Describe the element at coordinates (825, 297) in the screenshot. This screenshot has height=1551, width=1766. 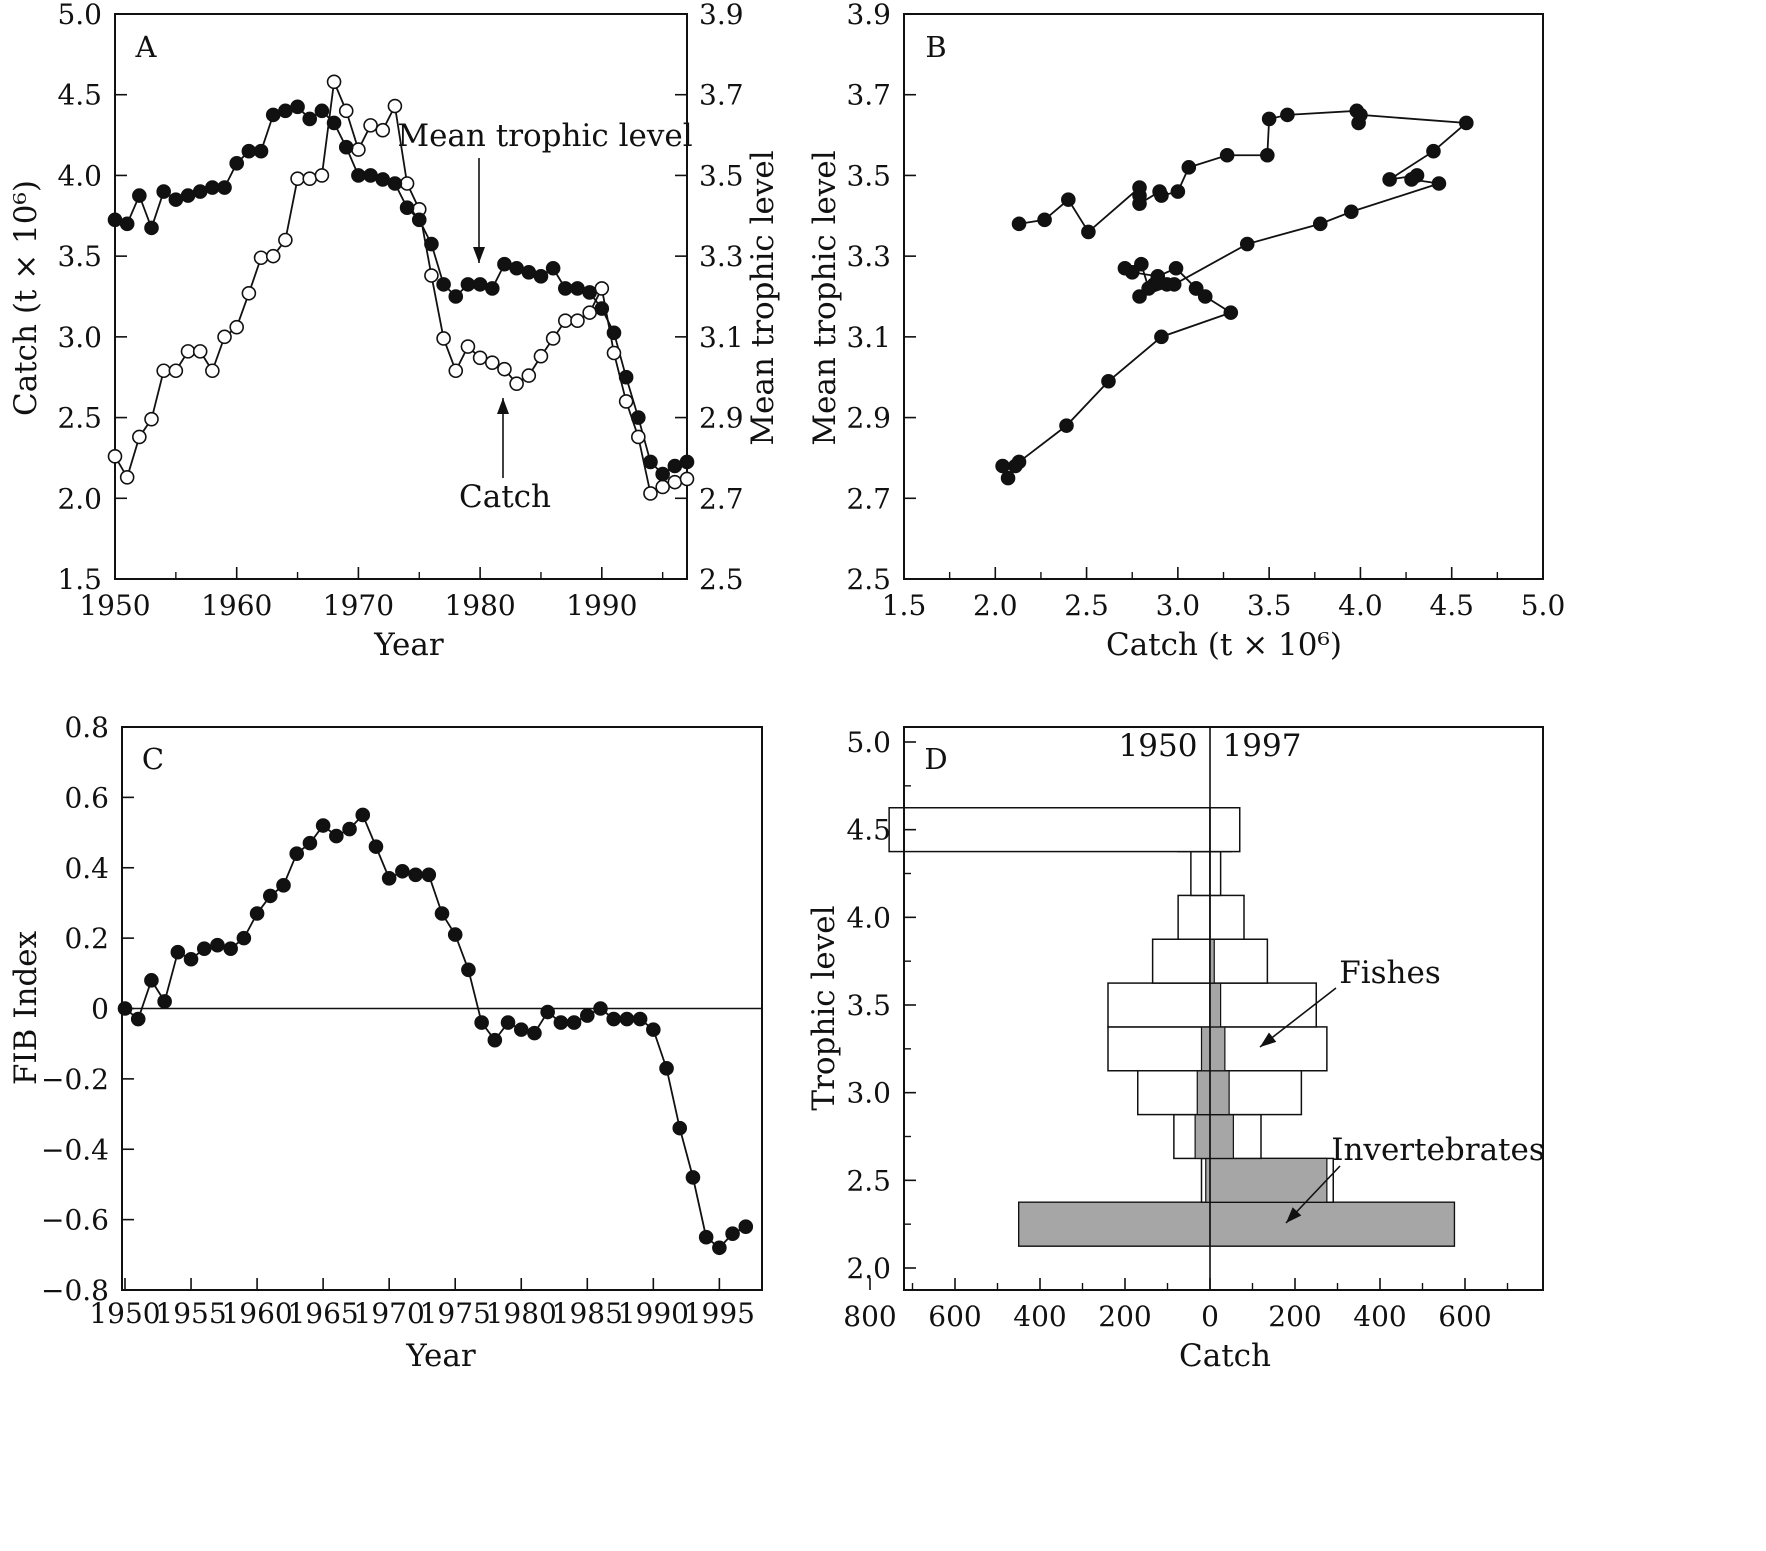
I see `y-axis-title: Mean trophic level` at that location.